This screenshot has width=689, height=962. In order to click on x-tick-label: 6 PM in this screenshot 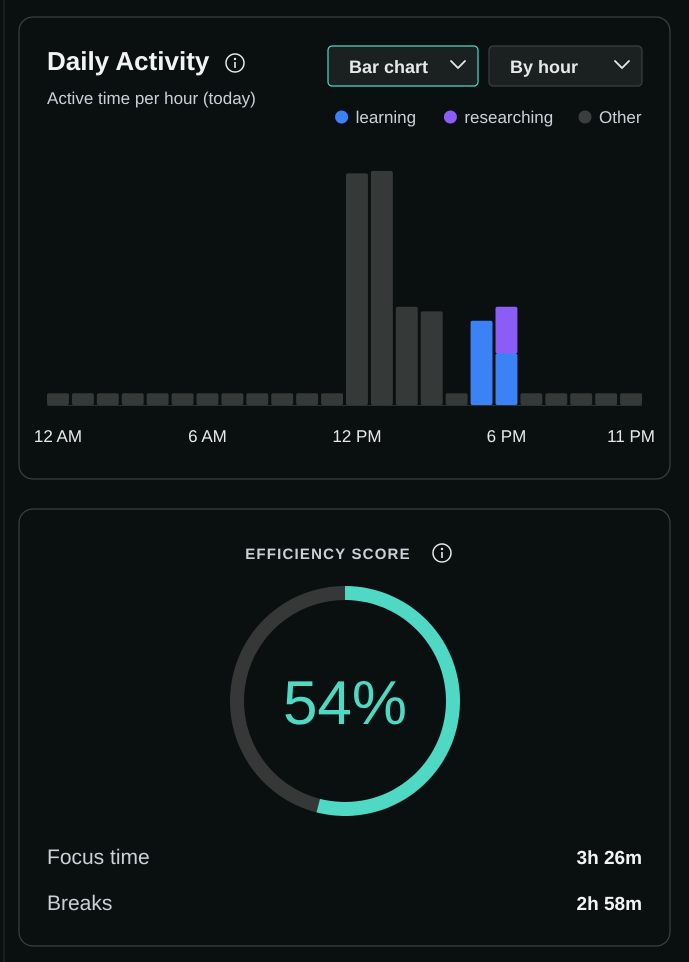, I will do `click(506, 436)`.